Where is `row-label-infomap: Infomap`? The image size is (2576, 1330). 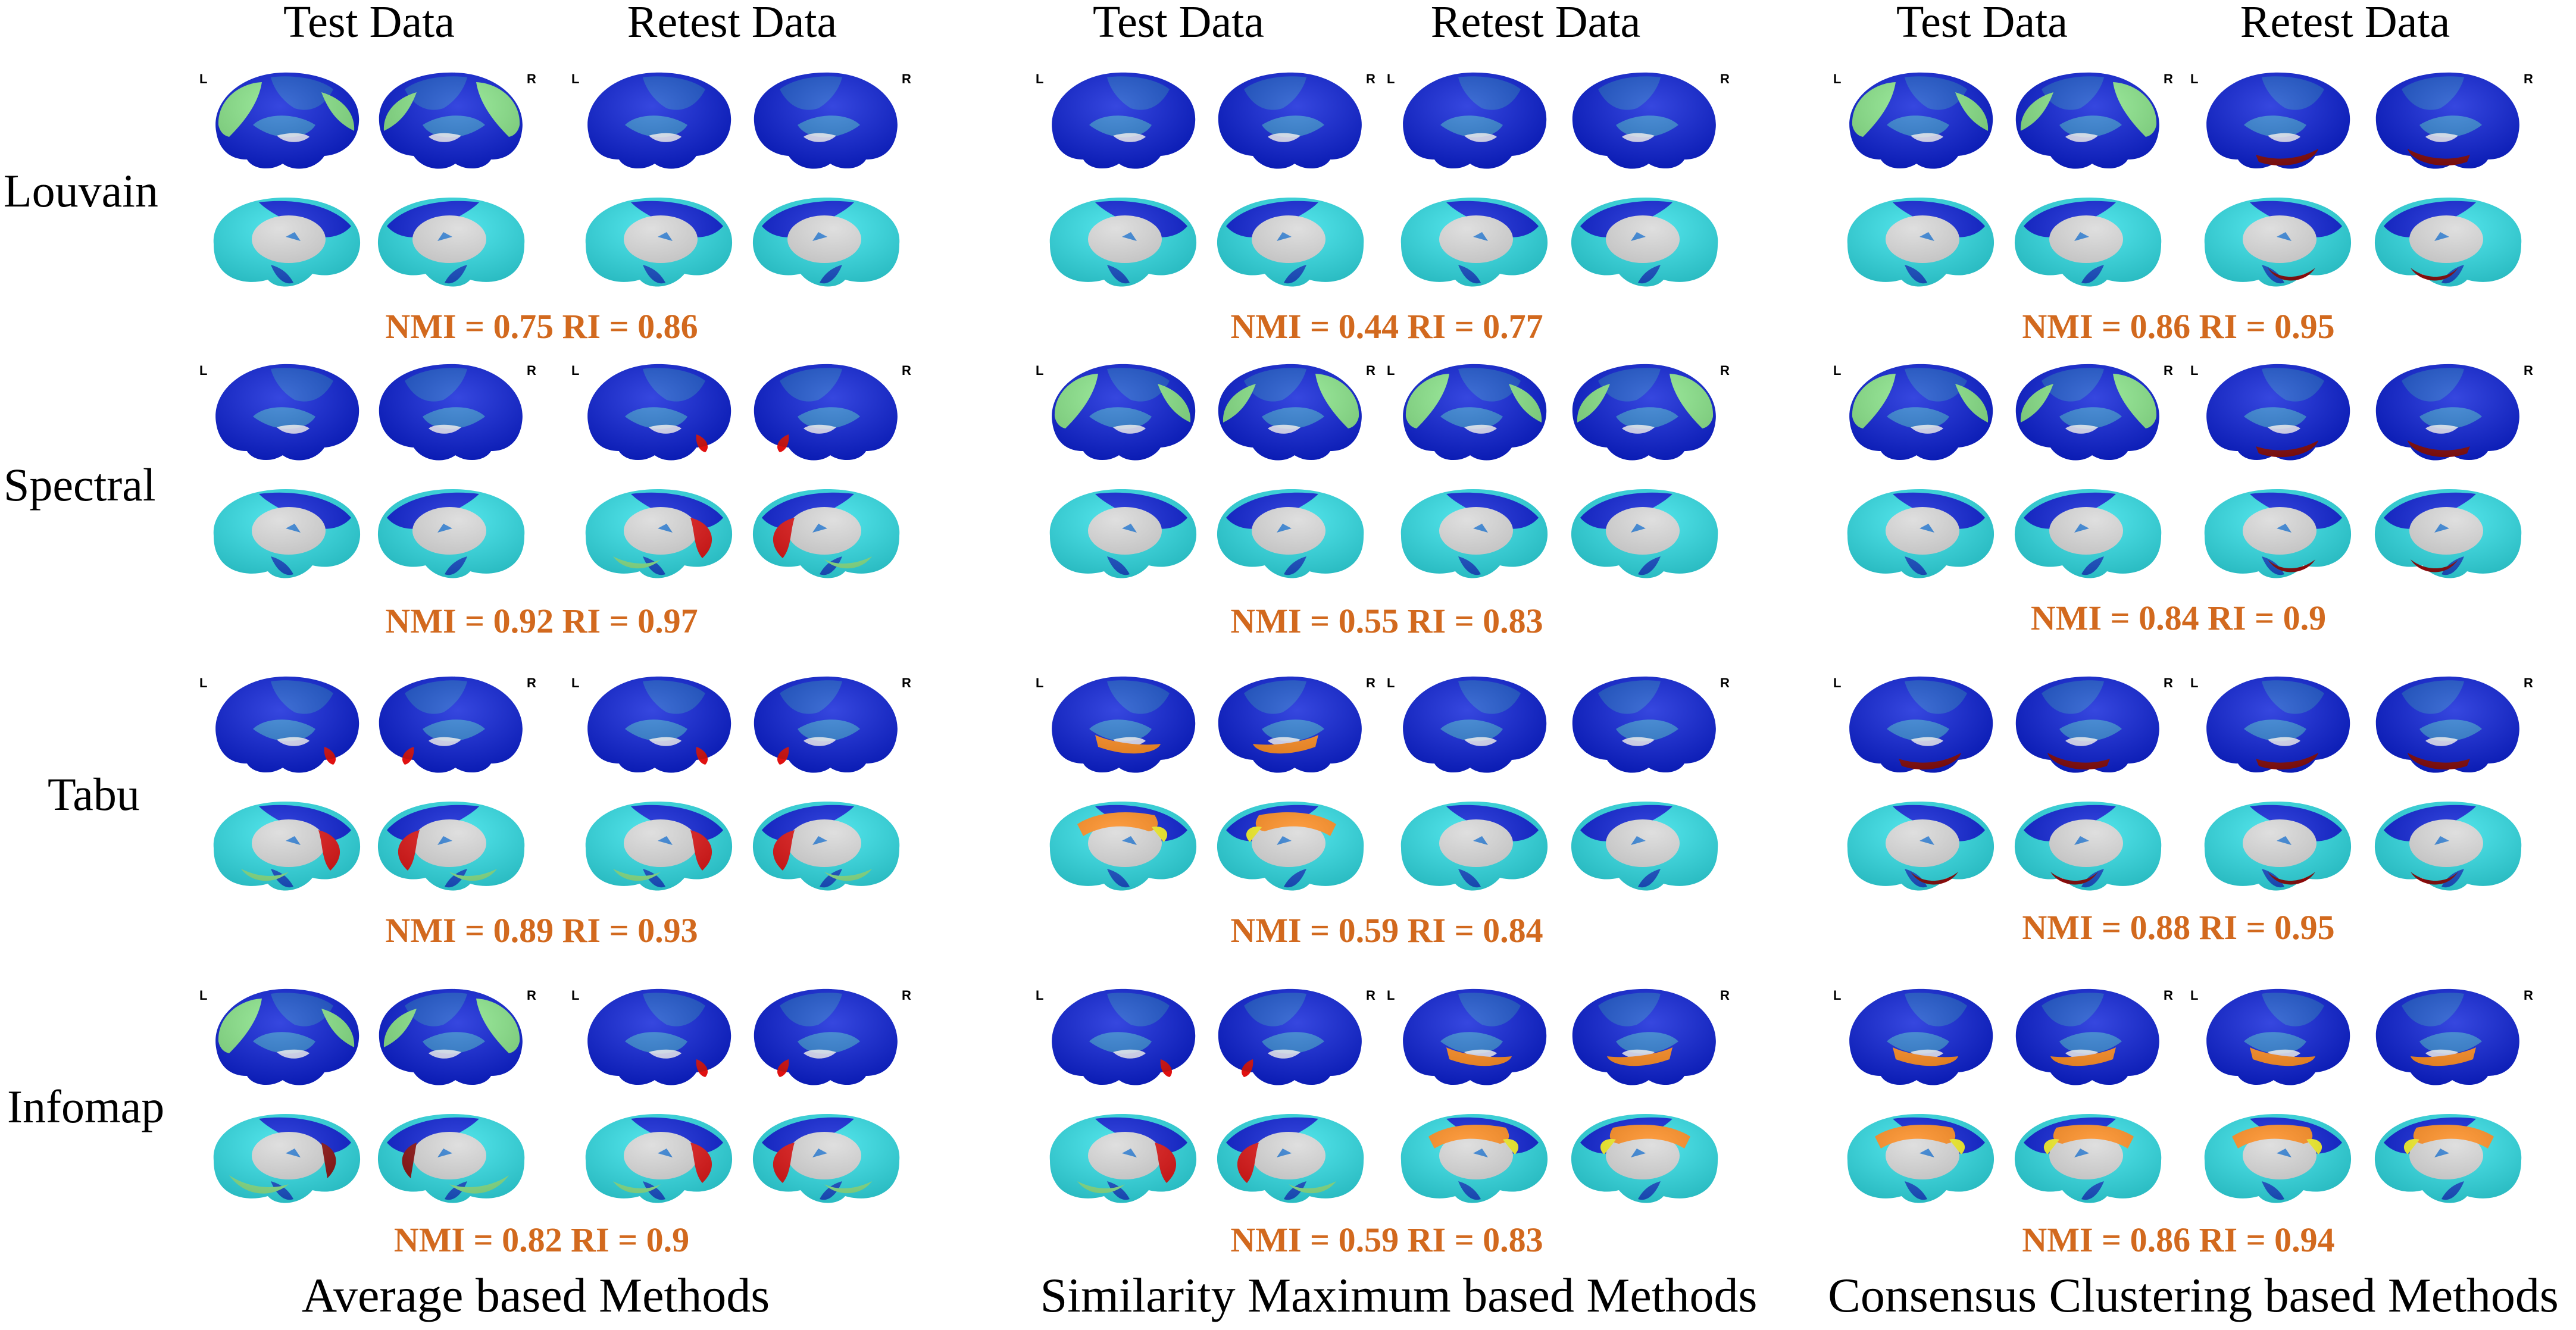
row-label-infomap: Infomap is located at coordinates (86, 1106).